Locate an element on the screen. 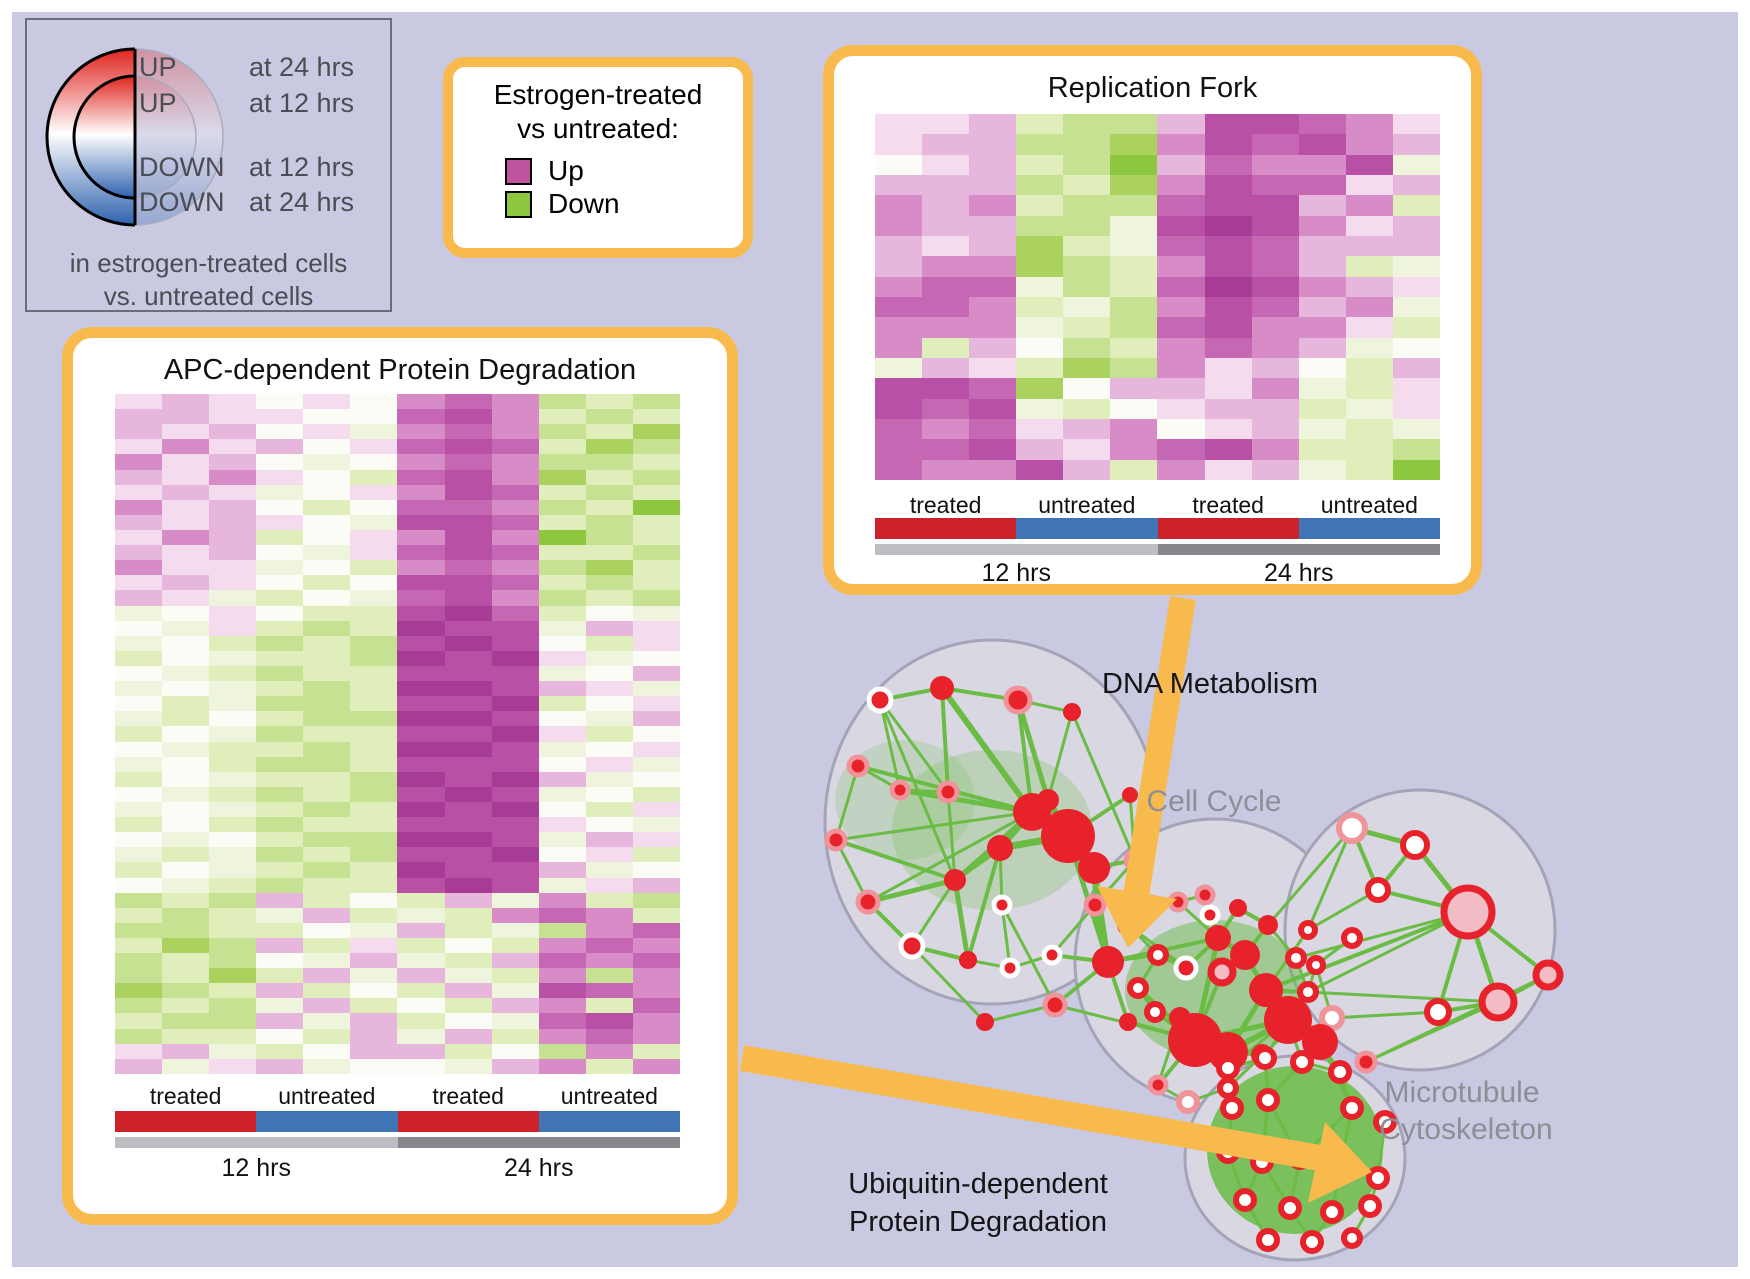 The width and height of the screenshot is (1750, 1279). cluster-label-cell-cycle: Cell Cycle is located at coordinates (1214, 801).